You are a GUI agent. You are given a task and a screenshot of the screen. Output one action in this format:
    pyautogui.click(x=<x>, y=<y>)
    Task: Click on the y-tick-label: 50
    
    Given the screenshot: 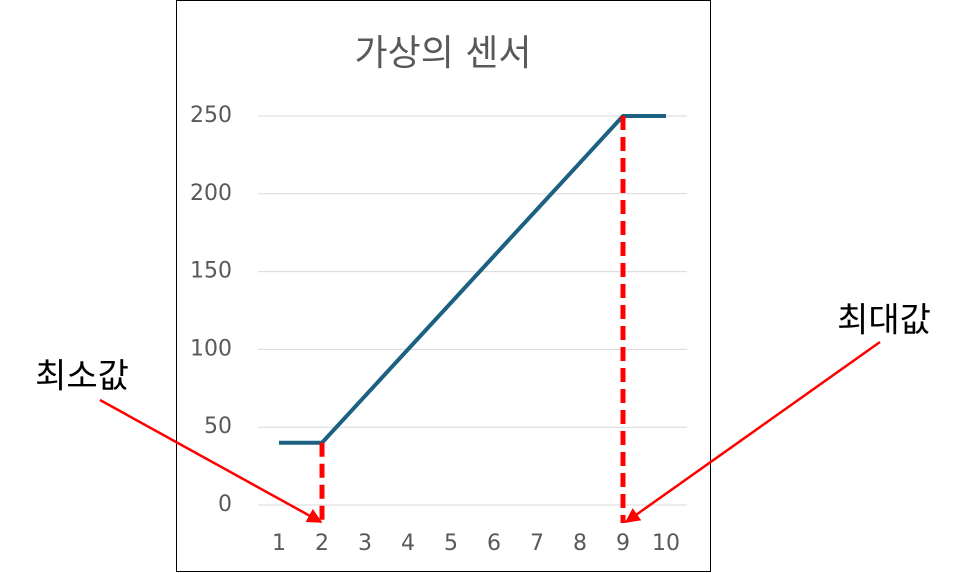 What is the action you would take?
    pyautogui.click(x=218, y=426)
    